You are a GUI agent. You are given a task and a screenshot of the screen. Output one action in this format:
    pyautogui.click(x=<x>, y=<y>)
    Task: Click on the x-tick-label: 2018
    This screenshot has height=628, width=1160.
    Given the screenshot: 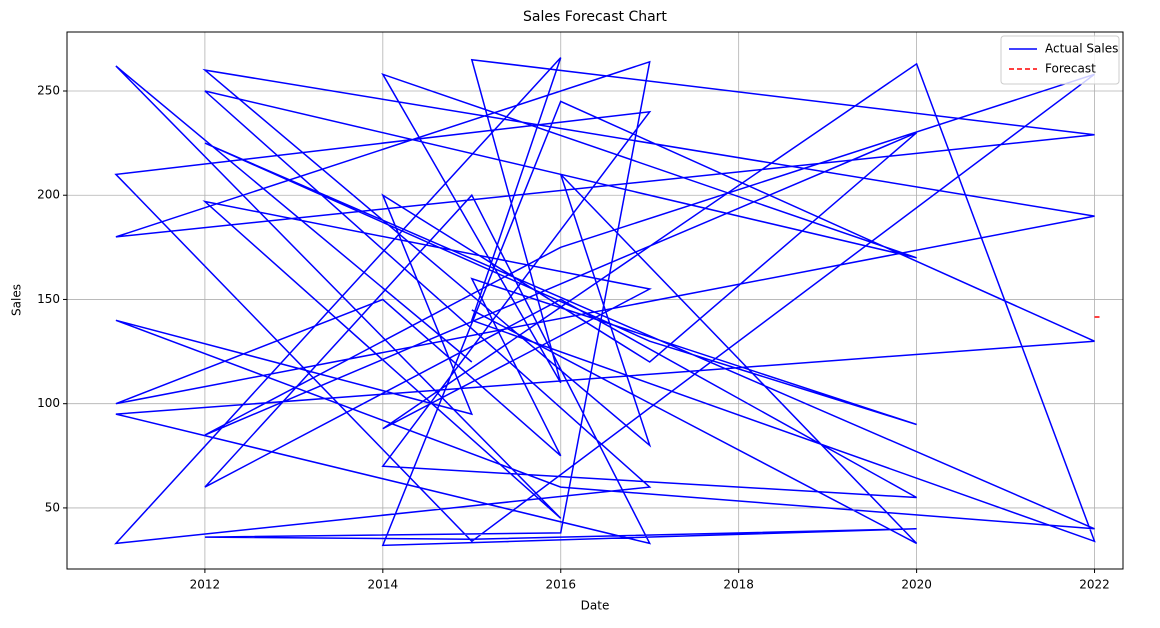 What is the action you would take?
    pyautogui.click(x=738, y=585)
    